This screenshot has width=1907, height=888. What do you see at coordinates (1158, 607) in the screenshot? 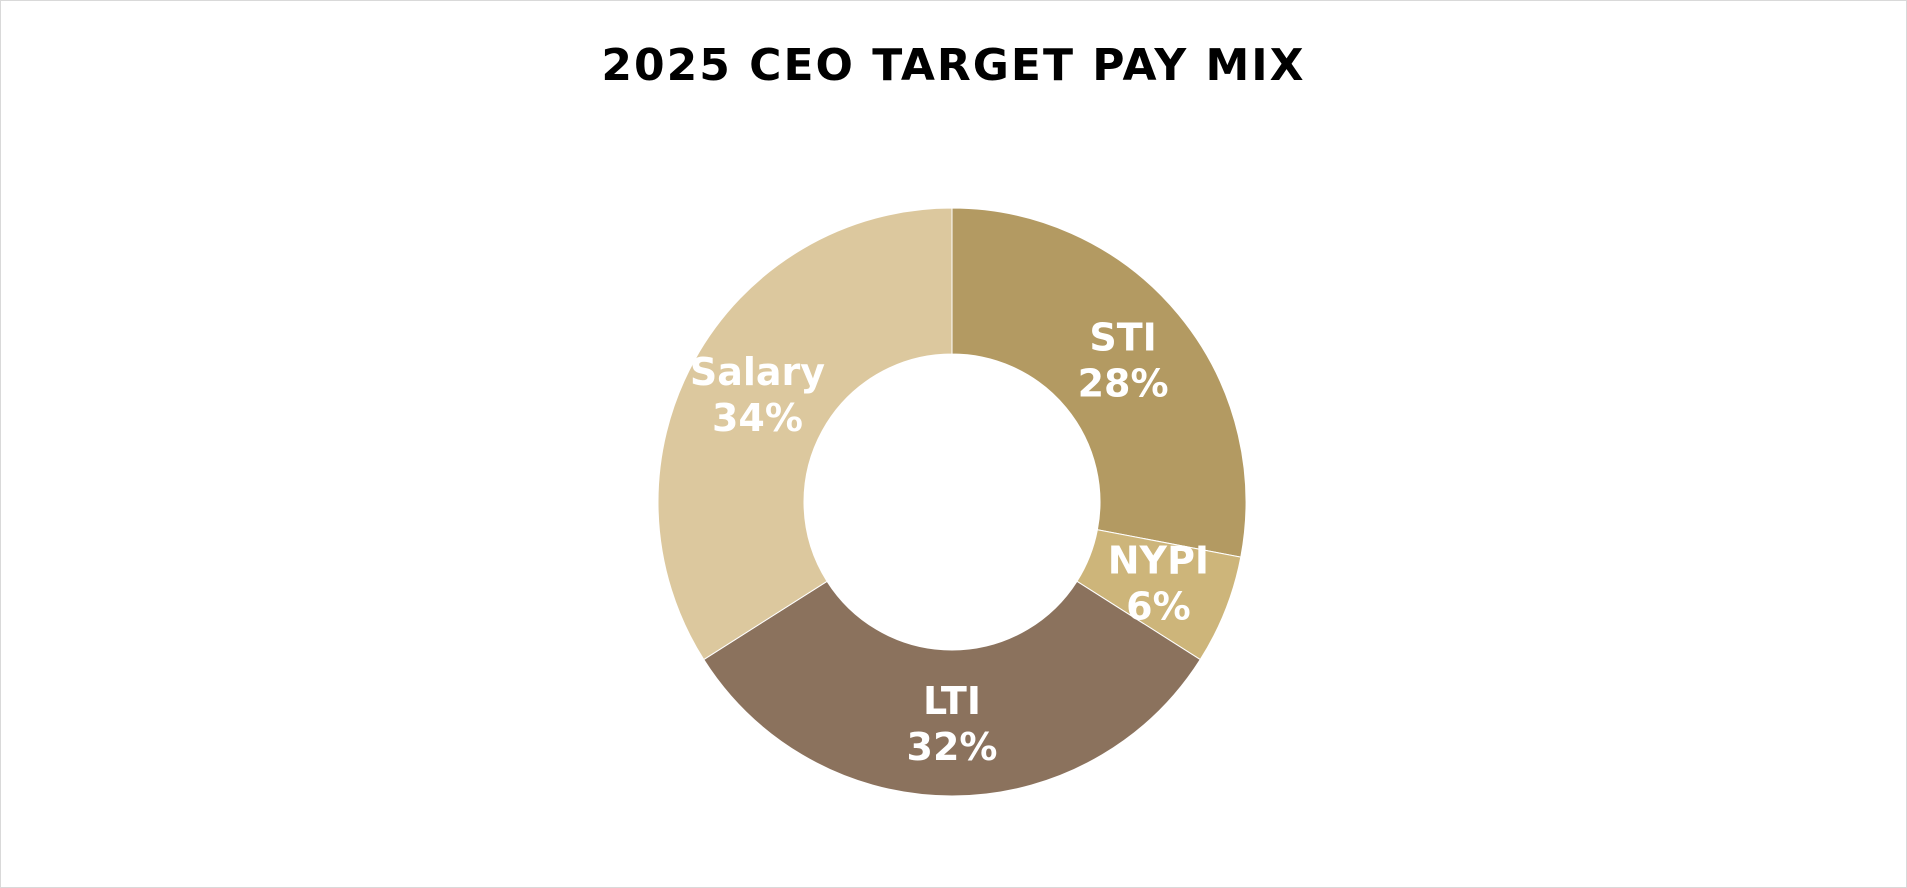
I see `slice-percent-label: 6%` at bounding box center [1158, 607].